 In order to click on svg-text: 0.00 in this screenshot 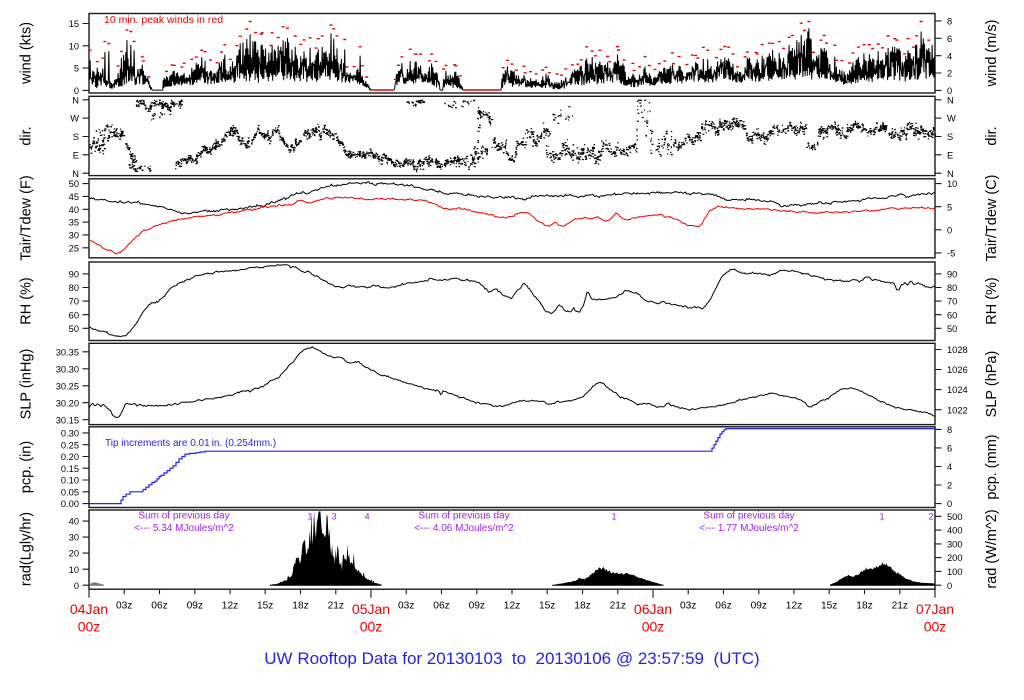, I will do `click(70, 504)`.